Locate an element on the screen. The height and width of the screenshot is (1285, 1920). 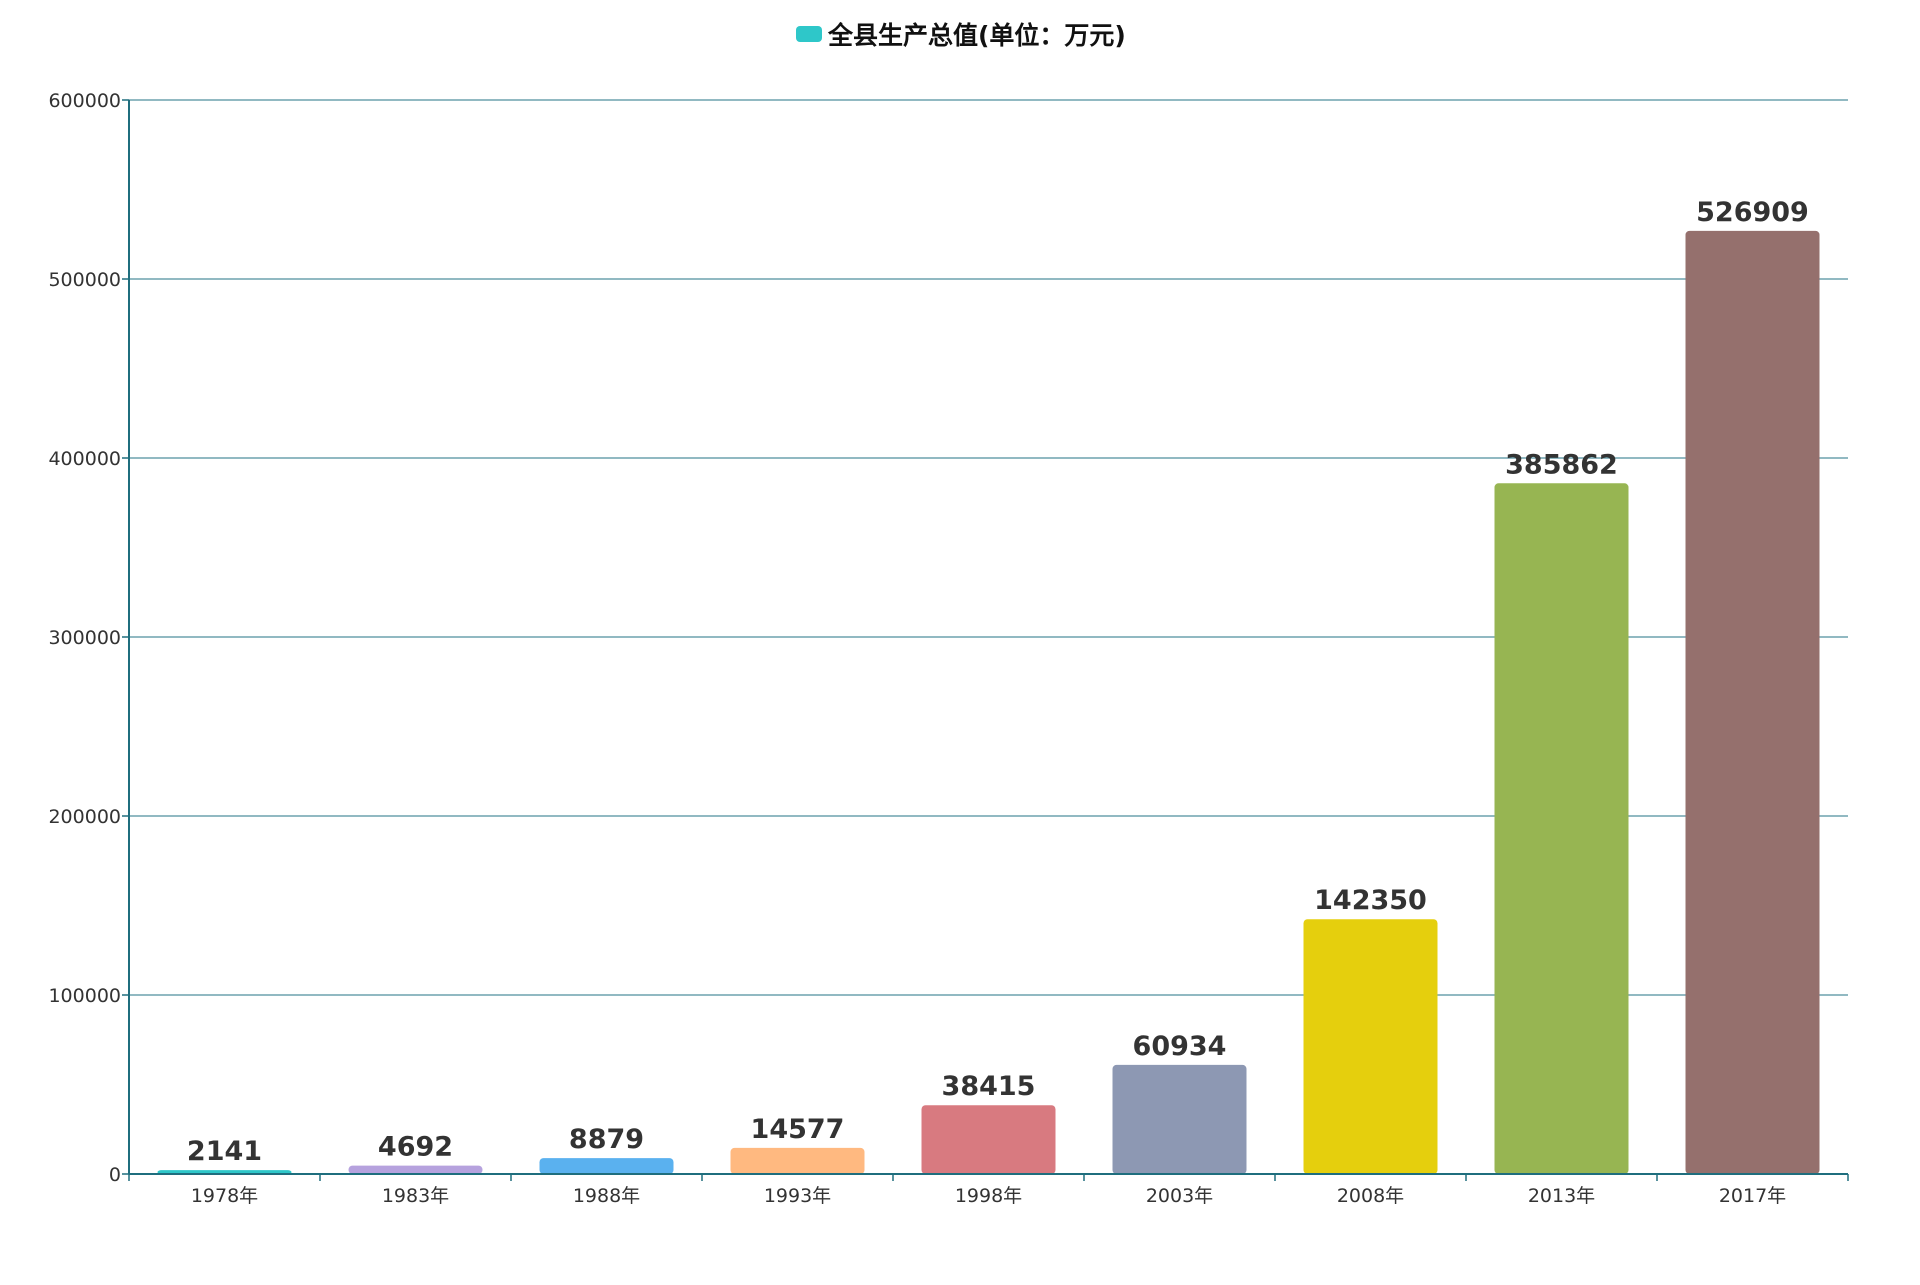
y-tick-label: 0 is located at coordinates (115, 1175).